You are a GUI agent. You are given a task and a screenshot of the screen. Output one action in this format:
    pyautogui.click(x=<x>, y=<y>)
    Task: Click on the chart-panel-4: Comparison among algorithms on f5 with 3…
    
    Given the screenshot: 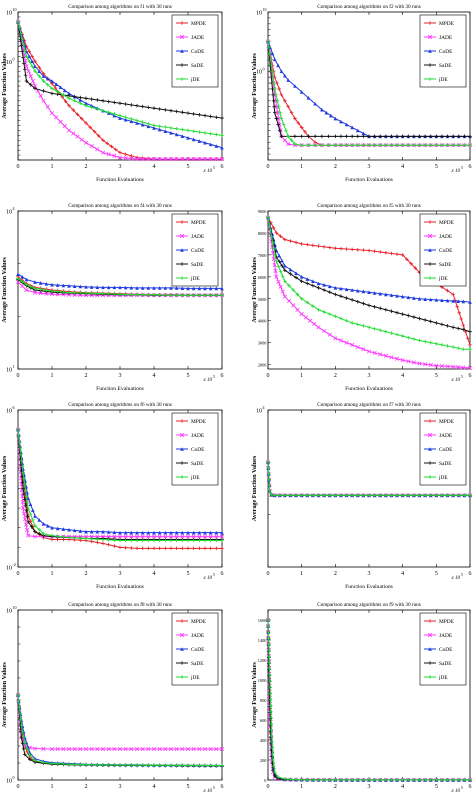 What is the action you would take?
    pyautogui.click(x=362, y=297)
    